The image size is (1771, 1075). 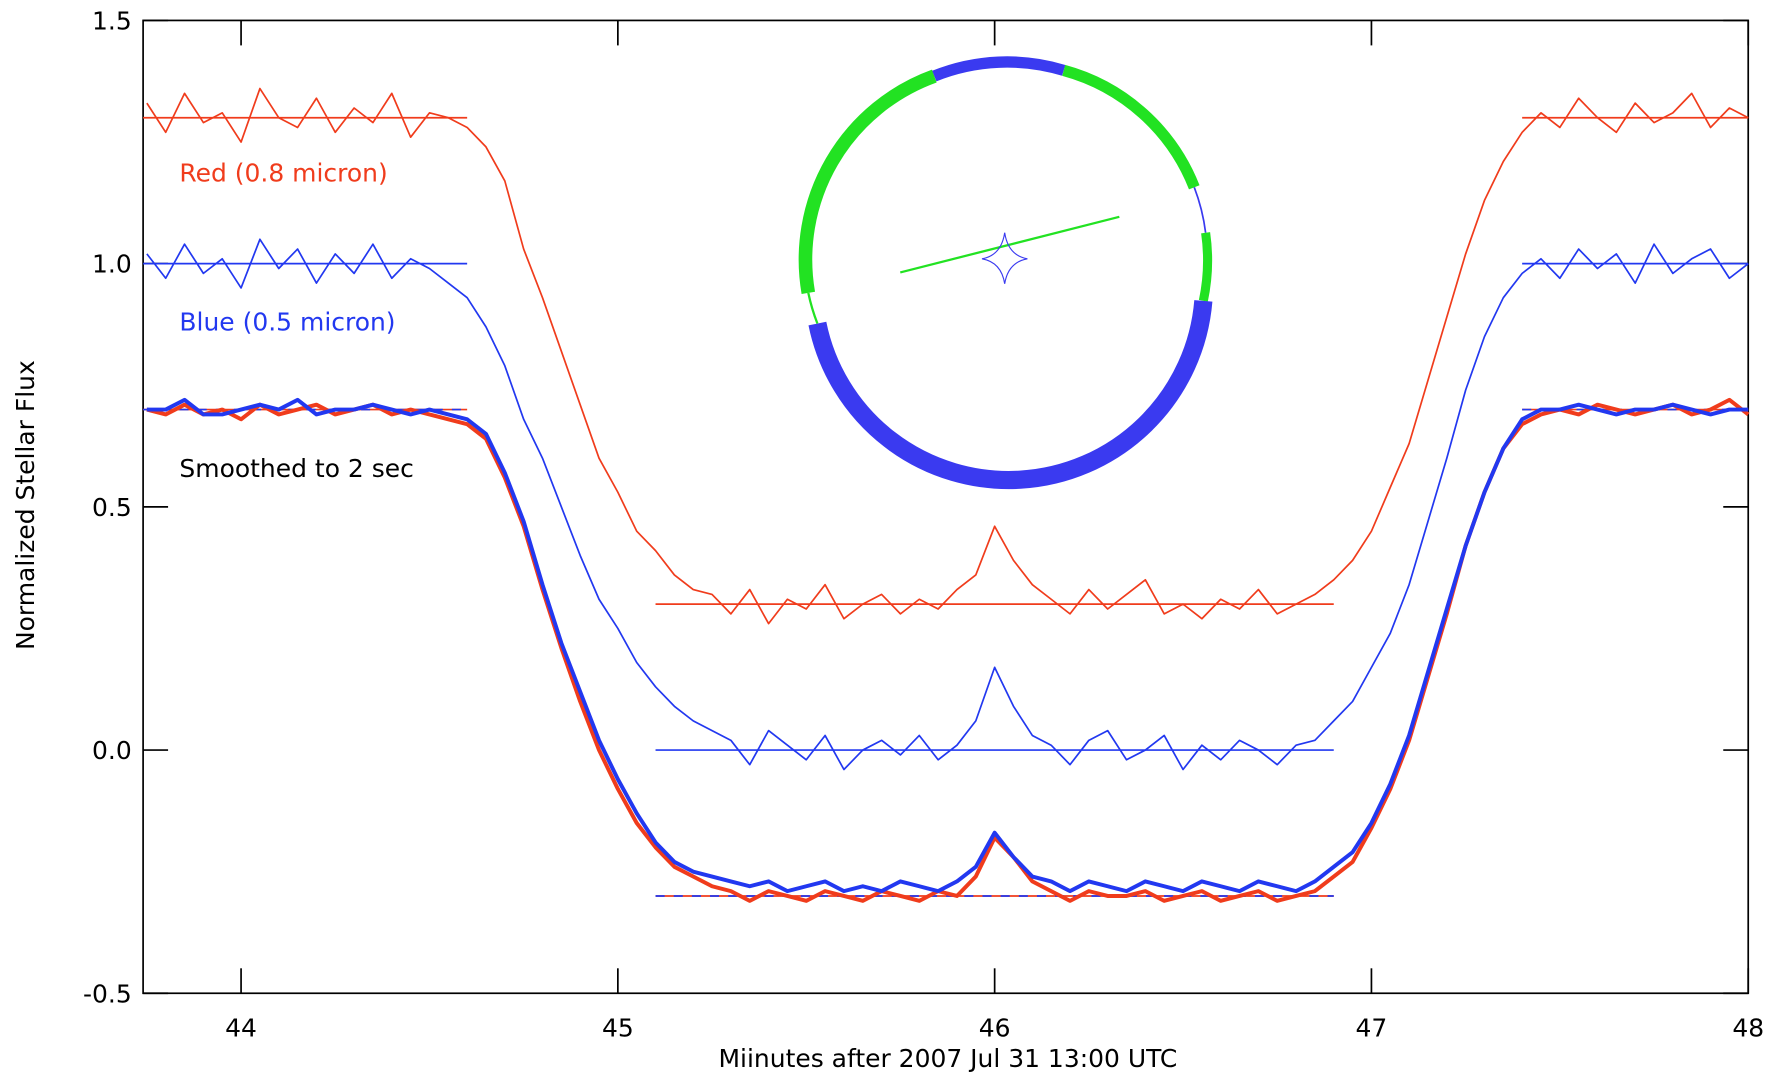 I want to click on x-tick-label: 47, so click(x=1372, y=1027).